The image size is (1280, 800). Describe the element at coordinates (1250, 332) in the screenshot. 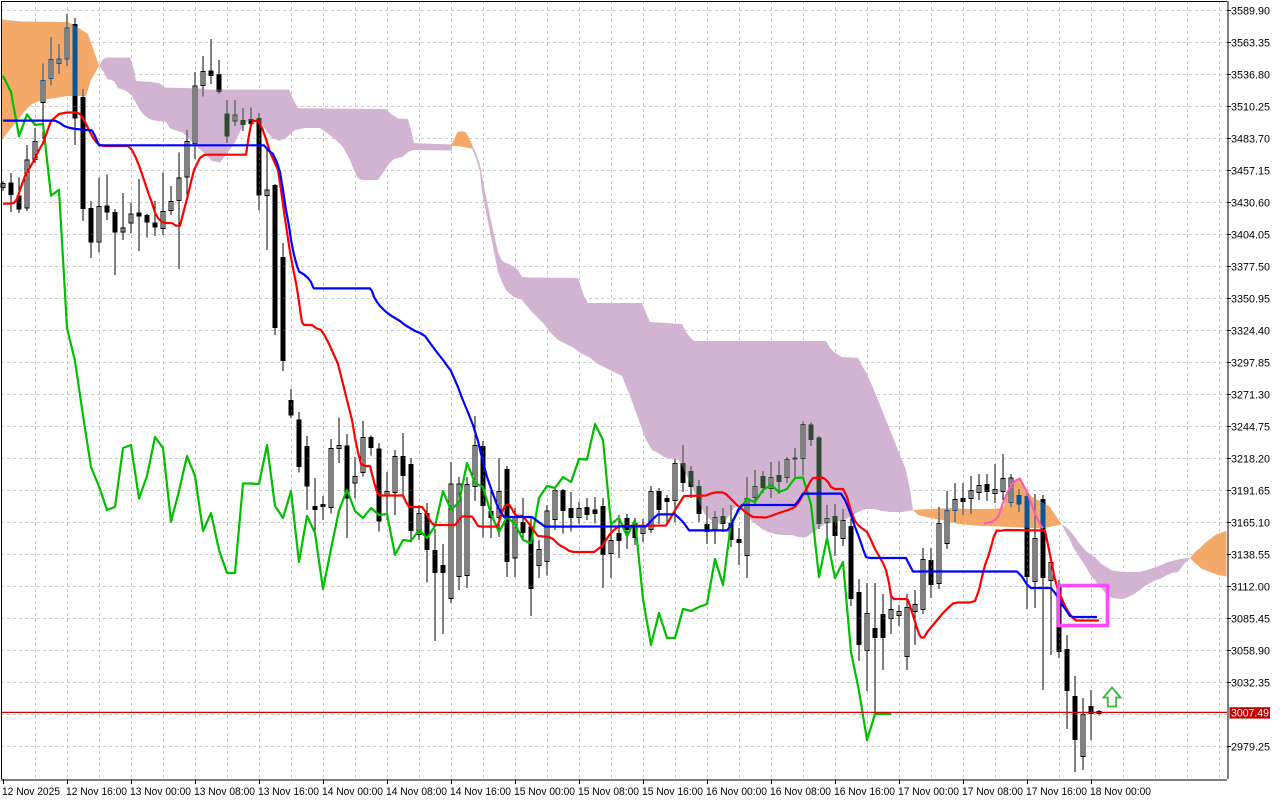

I see `svg-text: 3324.40` at that location.